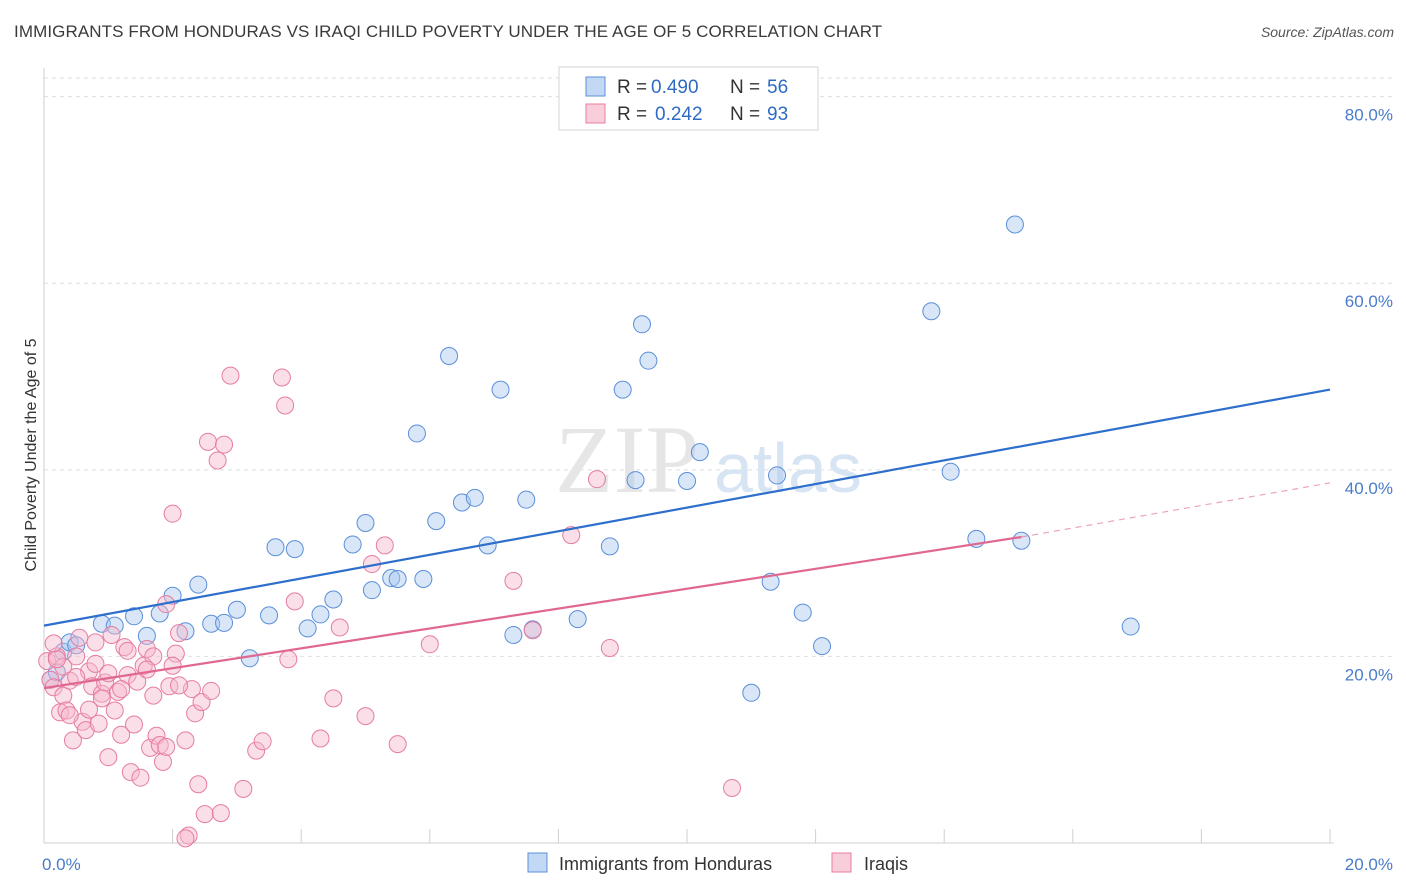 This screenshot has height=892, width=1406. I want to click on series-legend-label-honduras: Immigrants from Honduras, so click(665, 864).